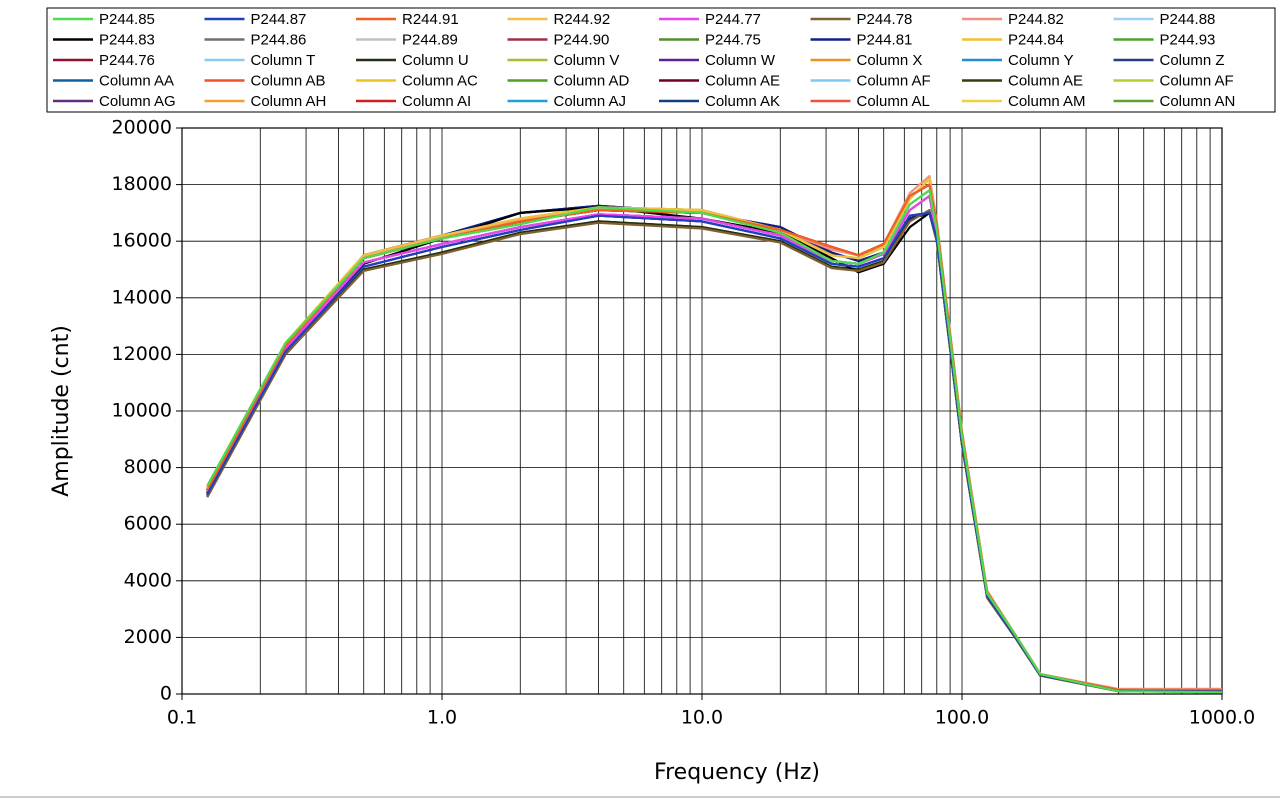  Describe the element at coordinates (148, 637) in the screenshot. I see `y-tick-label: 2000` at that location.